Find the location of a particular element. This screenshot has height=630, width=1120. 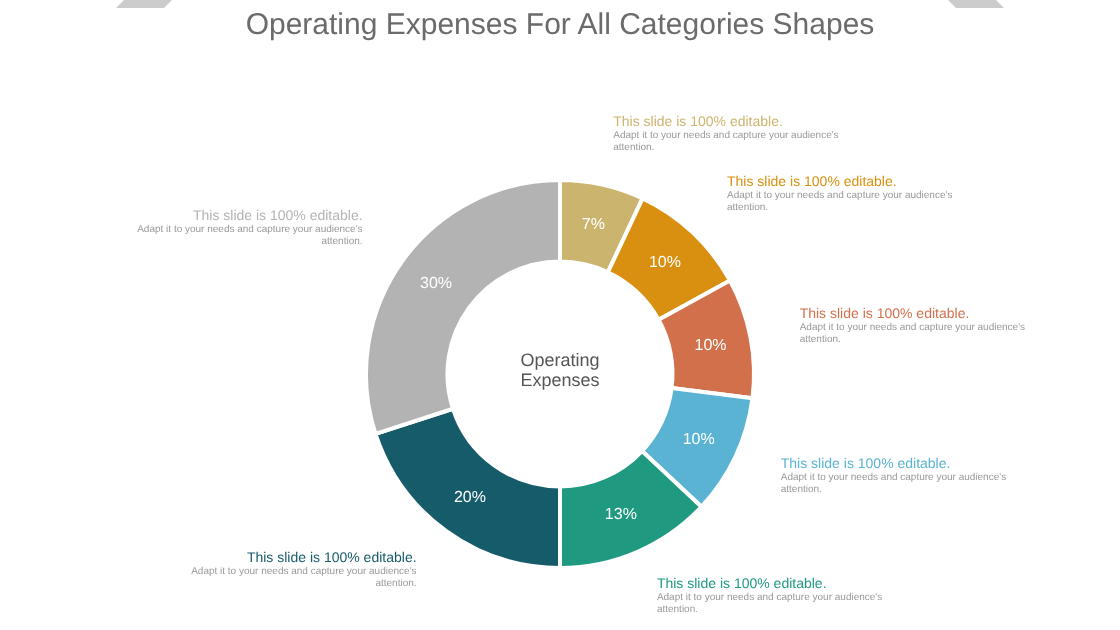

text: Operating Expenses is located at coordinates (560, 370).